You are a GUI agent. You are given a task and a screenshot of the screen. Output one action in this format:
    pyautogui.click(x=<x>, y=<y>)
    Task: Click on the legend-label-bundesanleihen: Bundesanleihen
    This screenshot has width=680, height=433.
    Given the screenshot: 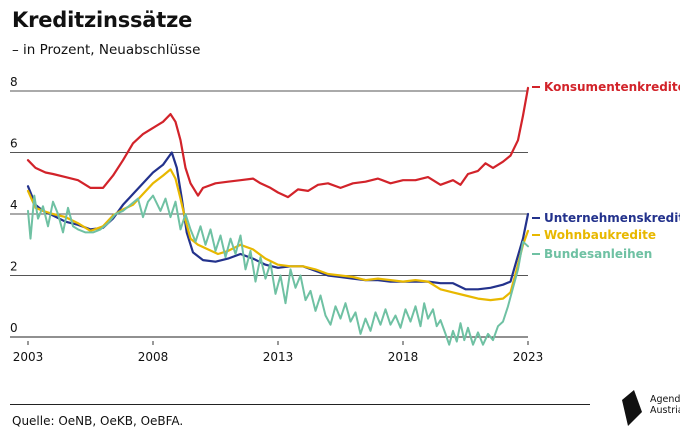 What is the action you would take?
    pyautogui.click(x=598, y=254)
    